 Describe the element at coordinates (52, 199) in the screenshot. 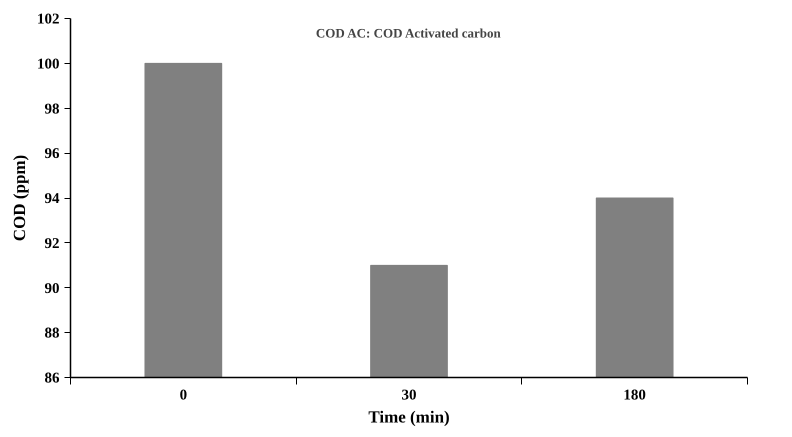

I see `y-tick-label: 94` at that location.